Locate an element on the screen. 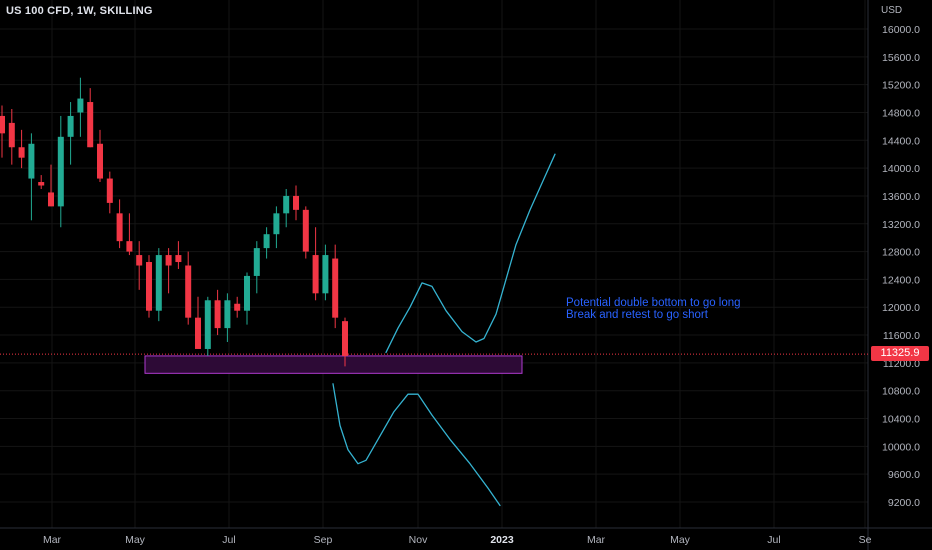  x-tick-label: 2023 is located at coordinates (502, 540).